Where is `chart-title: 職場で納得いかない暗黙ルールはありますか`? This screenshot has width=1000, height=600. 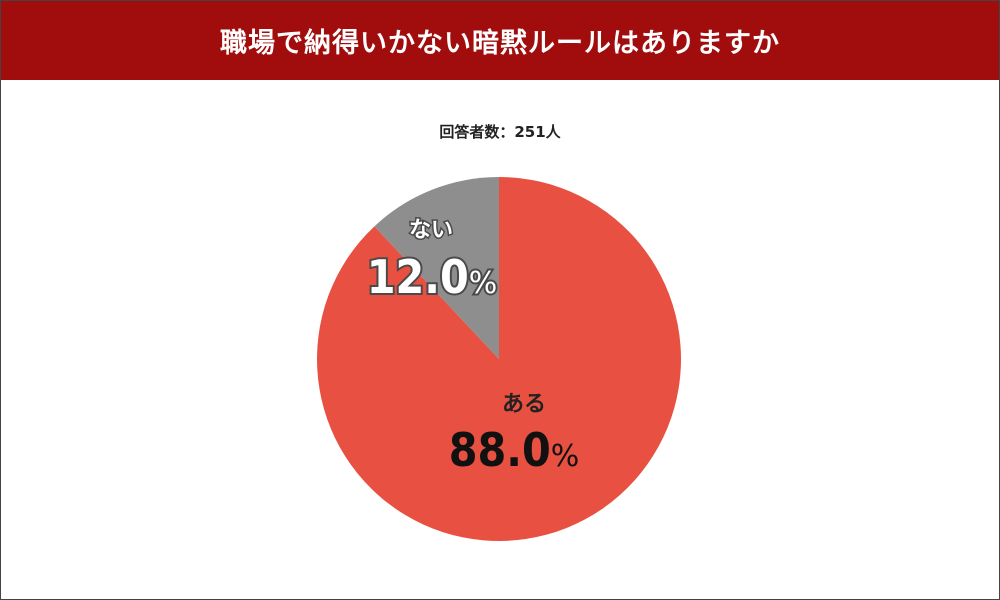
chart-title: 職場で納得いかない暗黙ルールはありますか is located at coordinates (500, 43).